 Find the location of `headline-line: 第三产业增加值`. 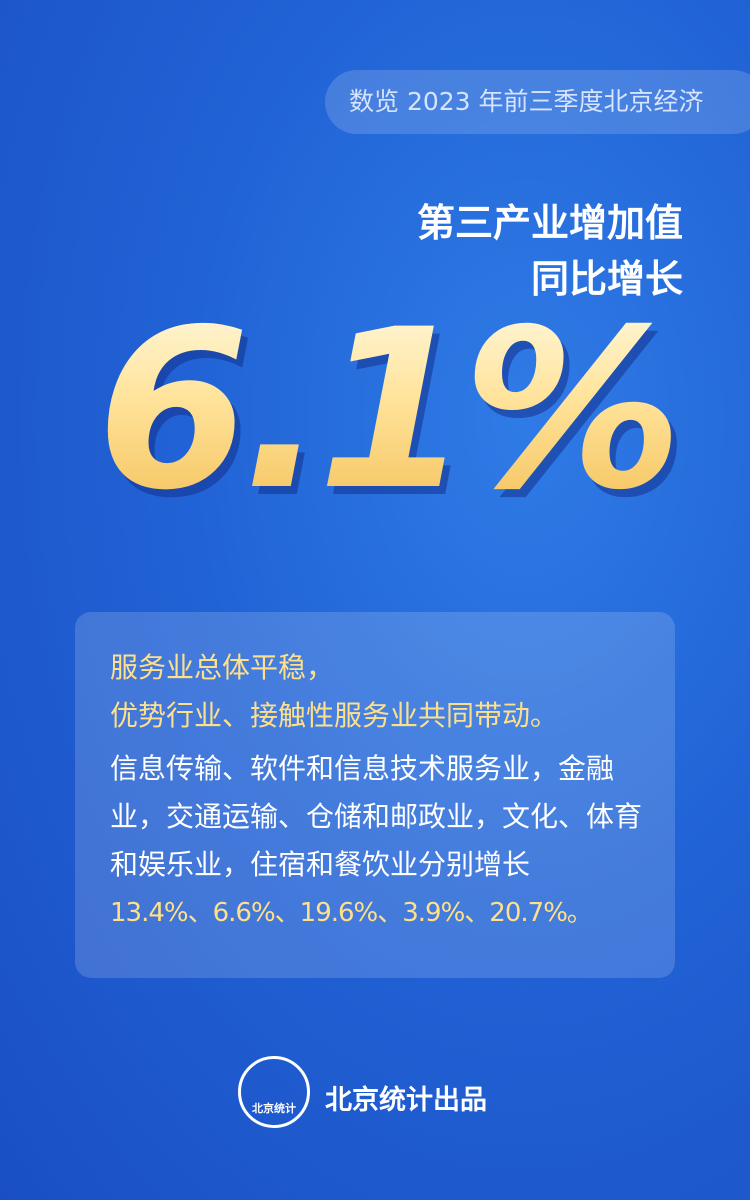

headline-line: 第三产业增加值 is located at coordinates (549, 223).